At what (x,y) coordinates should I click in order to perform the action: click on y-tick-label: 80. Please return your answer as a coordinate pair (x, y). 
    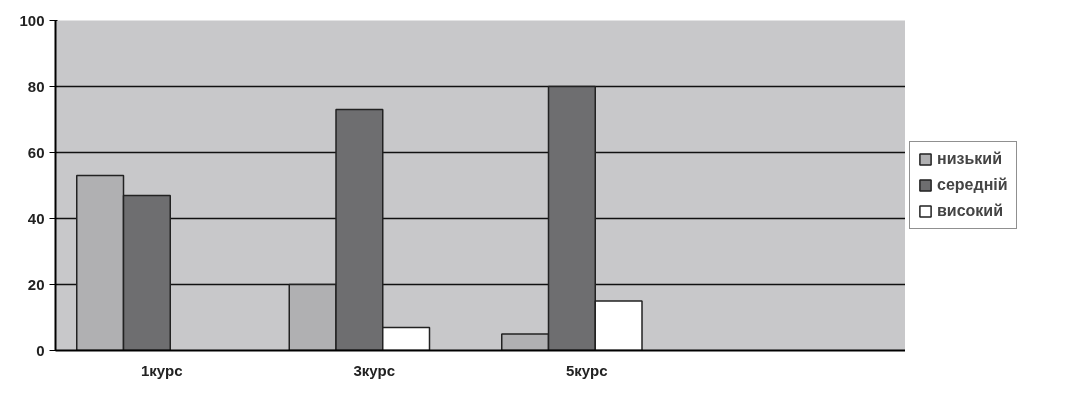
    Looking at the image, I should click on (36, 86).